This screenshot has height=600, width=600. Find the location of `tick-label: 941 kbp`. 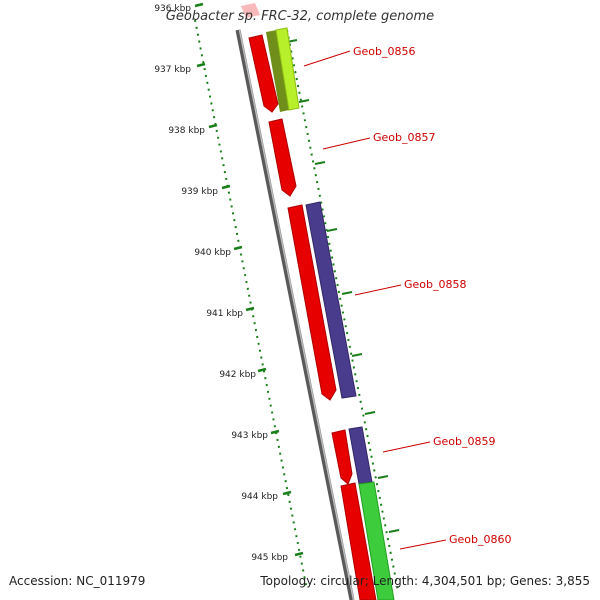

tick-label: 941 kbp is located at coordinates (224, 314).